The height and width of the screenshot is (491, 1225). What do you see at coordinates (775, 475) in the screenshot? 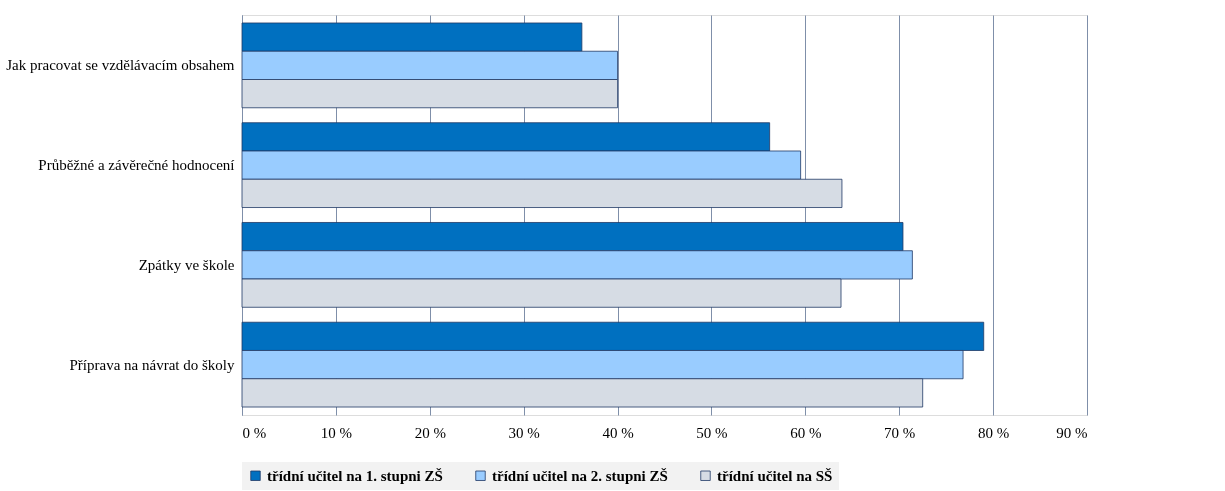
I see `legend-label: třídní učitel na SŠ` at bounding box center [775, 475].